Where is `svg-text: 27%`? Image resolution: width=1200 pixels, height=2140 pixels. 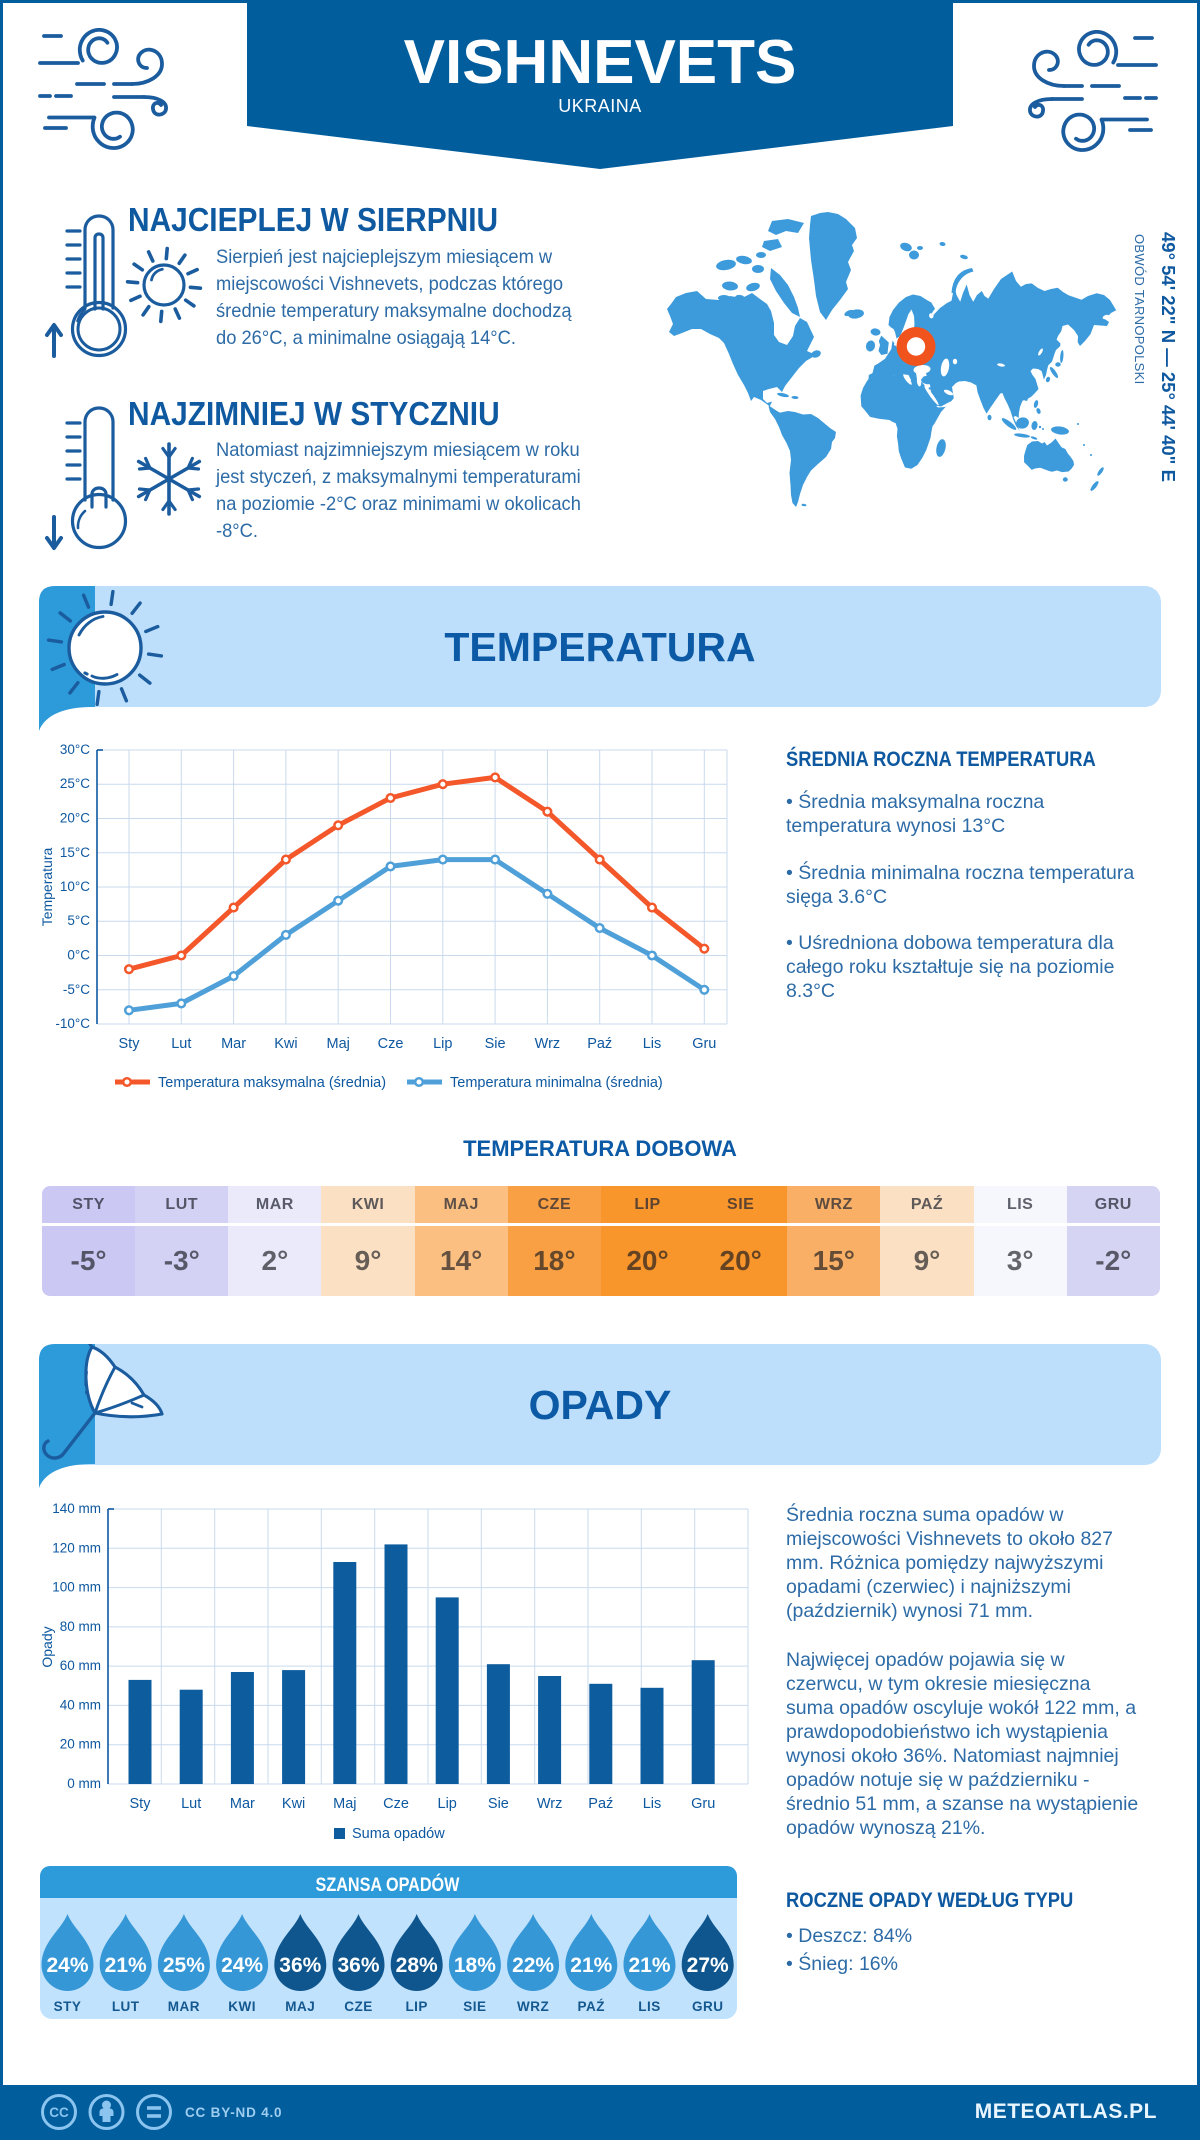 svg-text: 27% is located at coordinates (708, 1965).